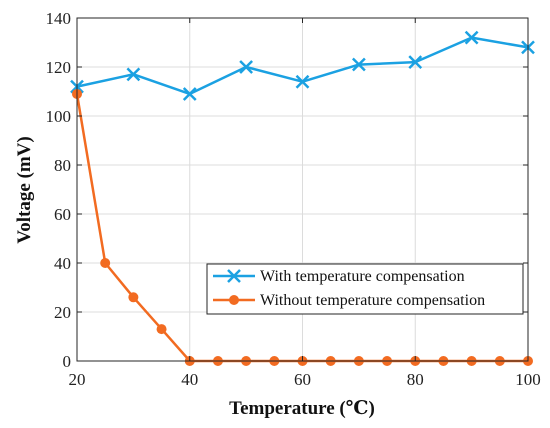 This screenshot has height=428, width=550. Describe the element at coordinates (67, 361) in the screenshot. I see `y-tick-label: 0` at that location.